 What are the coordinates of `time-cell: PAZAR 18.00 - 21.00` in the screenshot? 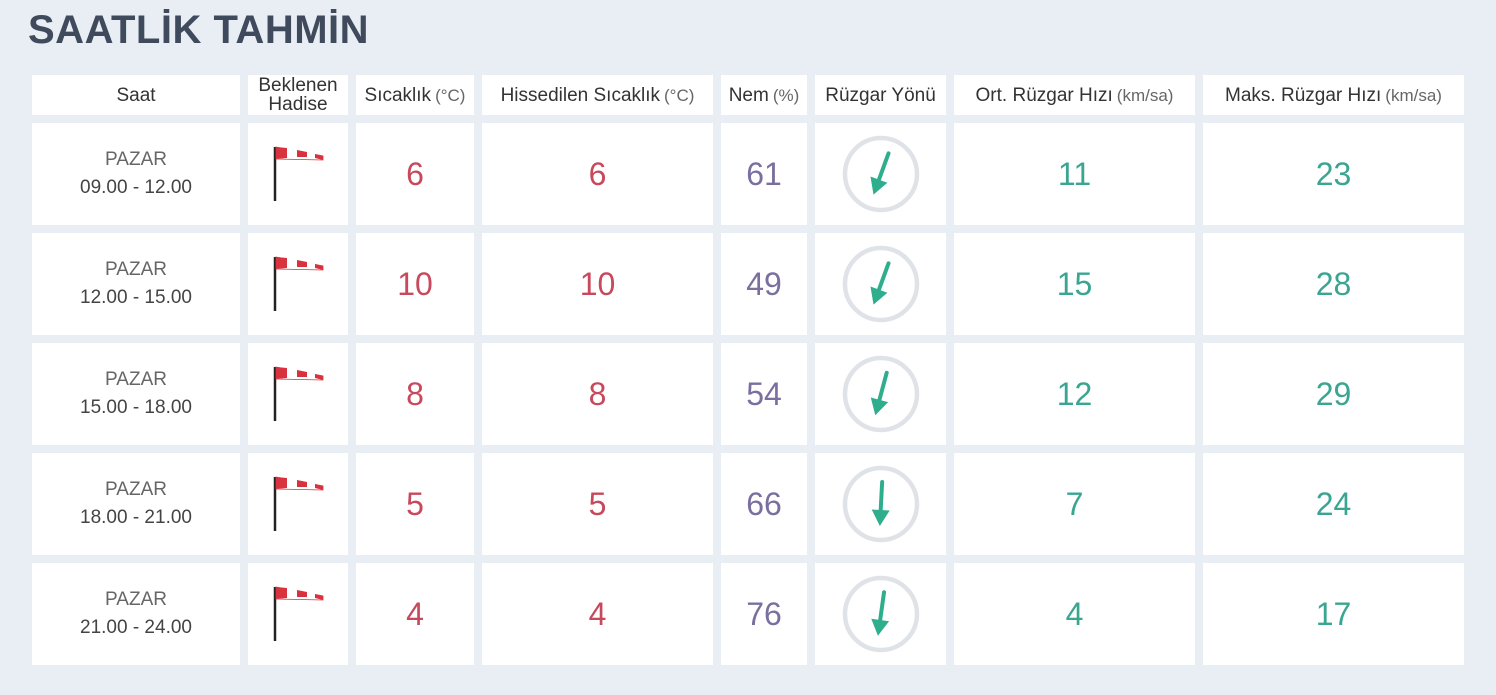 It's located at (136, 504).